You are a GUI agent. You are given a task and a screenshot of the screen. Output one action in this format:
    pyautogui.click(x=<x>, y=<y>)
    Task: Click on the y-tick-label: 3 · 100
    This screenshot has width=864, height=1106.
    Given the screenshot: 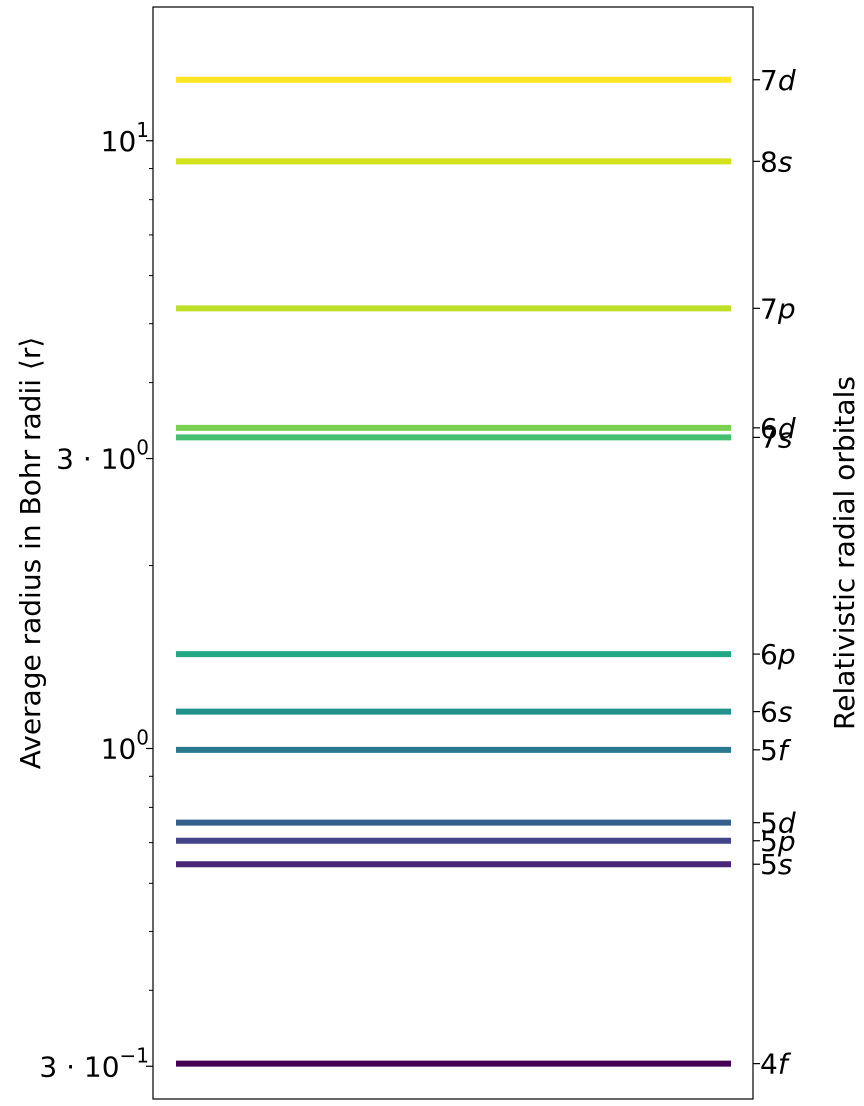 What is the action you would take?
    pyautogui.click(x=102, y=456)
    